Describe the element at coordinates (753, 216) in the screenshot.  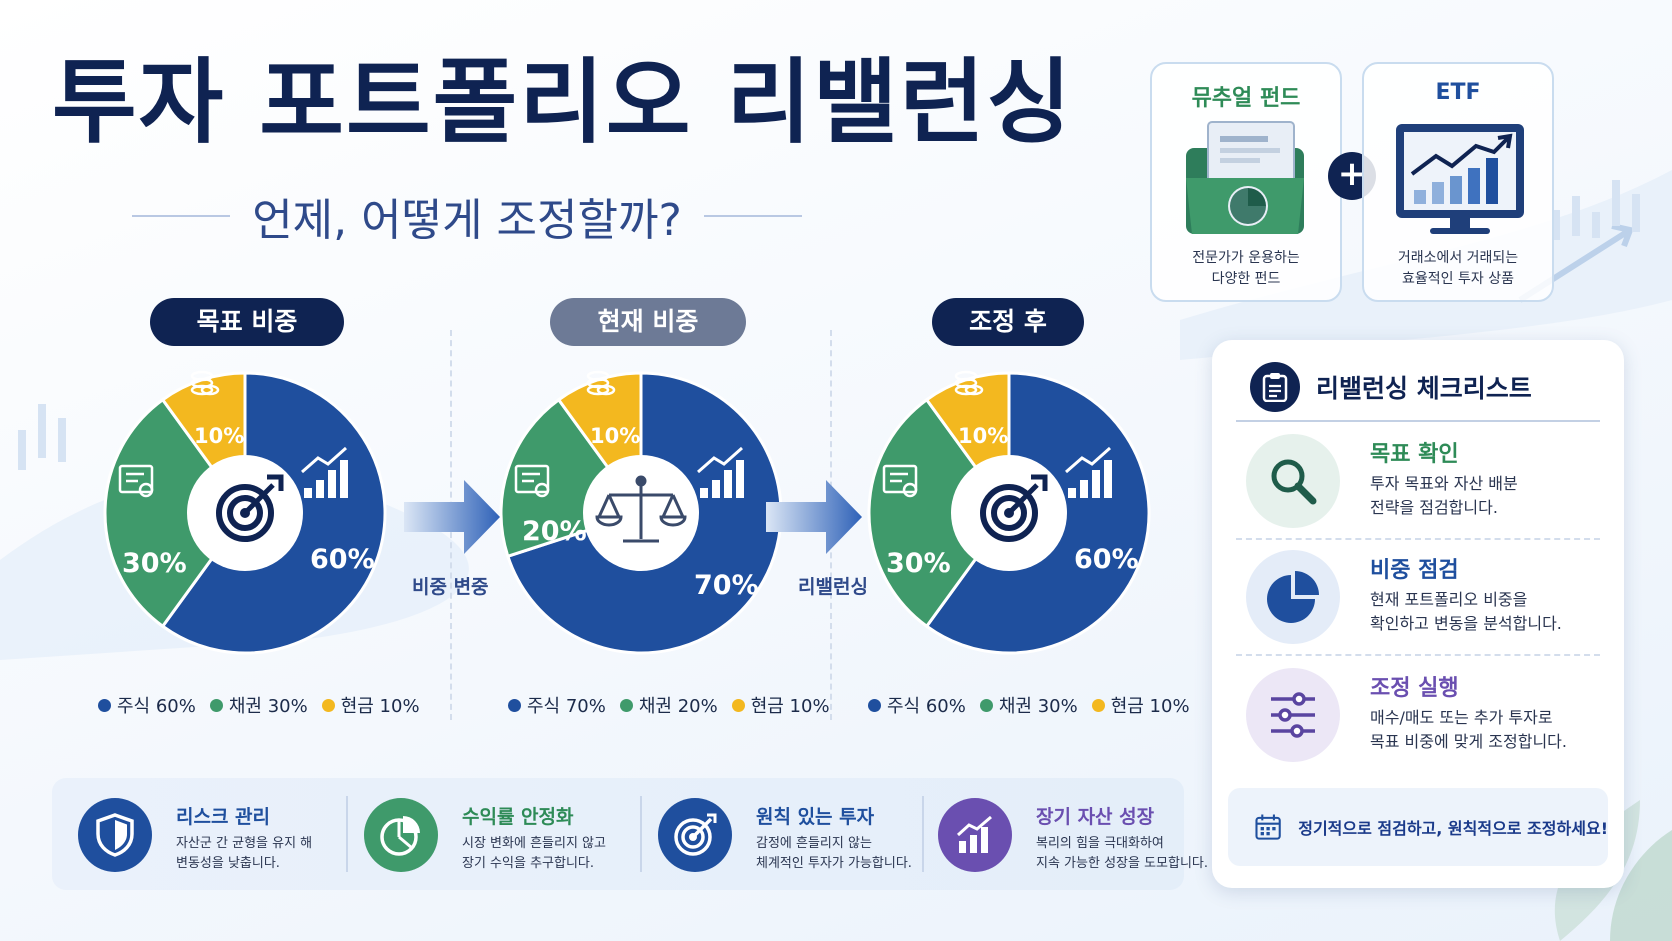
I see `subtitle-right-rule` at that location.